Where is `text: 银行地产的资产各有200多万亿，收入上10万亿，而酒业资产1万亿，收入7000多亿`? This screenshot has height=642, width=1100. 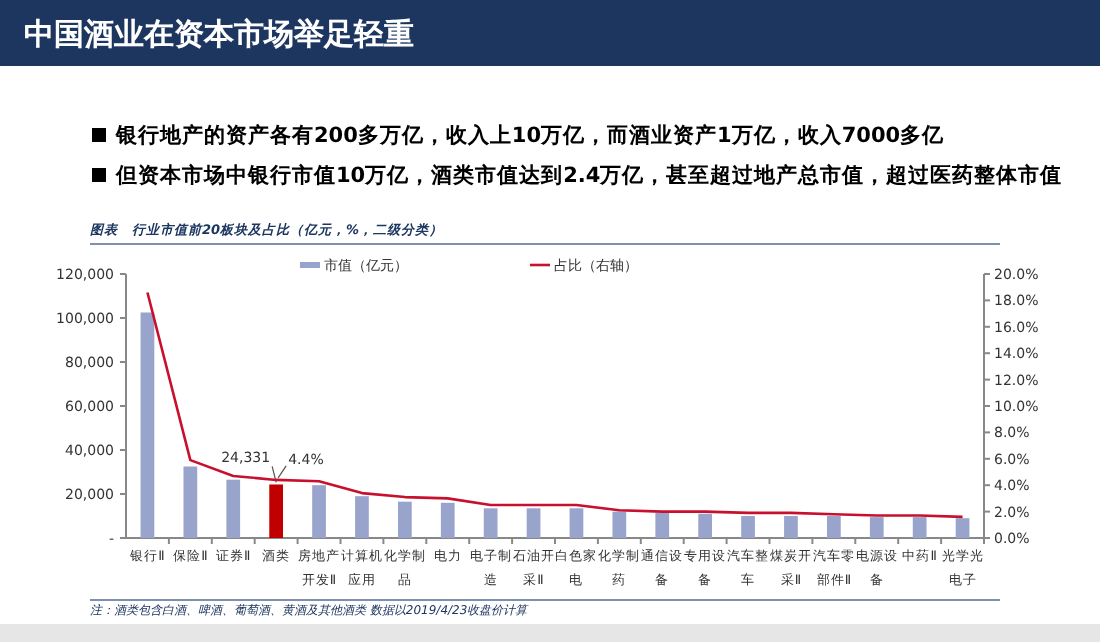 text: 银行地产的资产各有200多万亿，收入上10万亿，而酒业资产1万亿，收入7000多亿 is located at coordinates (530, 135).